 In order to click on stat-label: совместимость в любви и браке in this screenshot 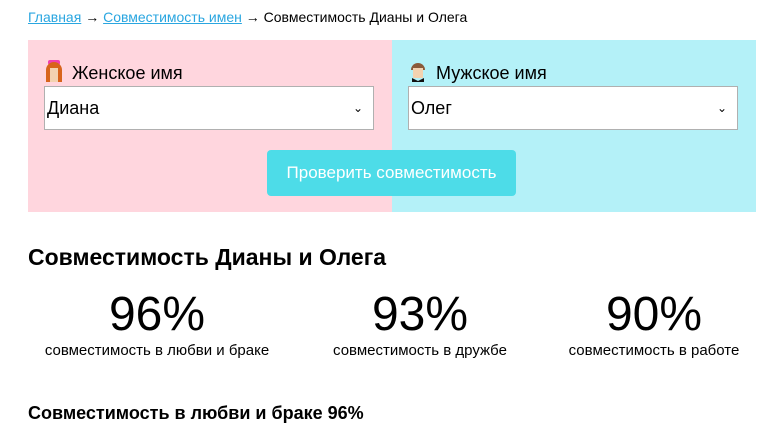, I will do `click(157, 350)`.